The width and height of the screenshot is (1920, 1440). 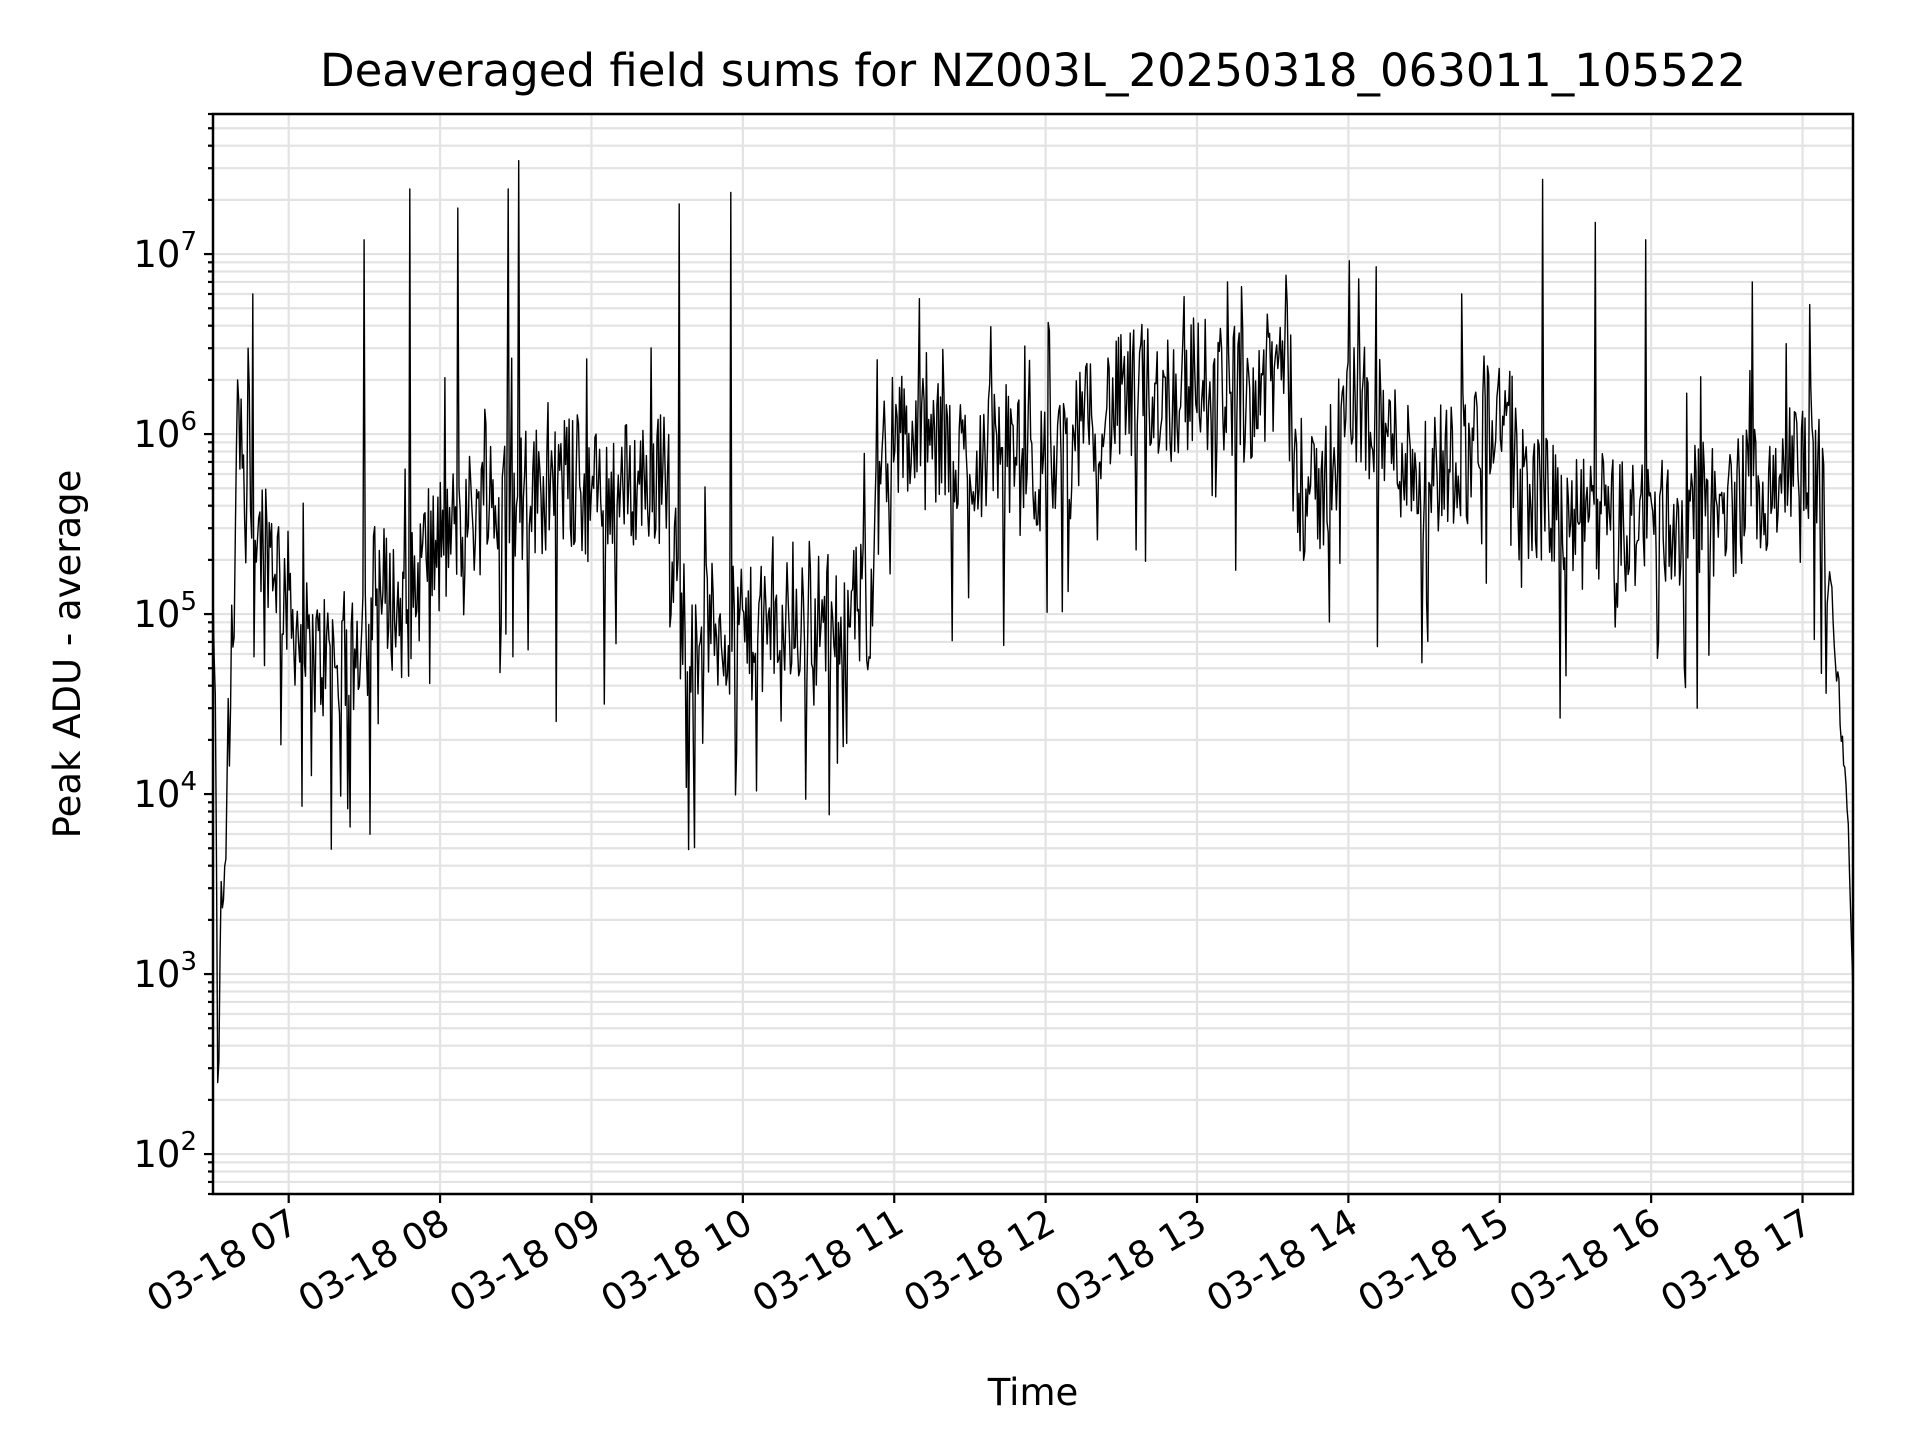 I want to click on x-tick-label: 03-18 17, so click(x=1736, y=1261).